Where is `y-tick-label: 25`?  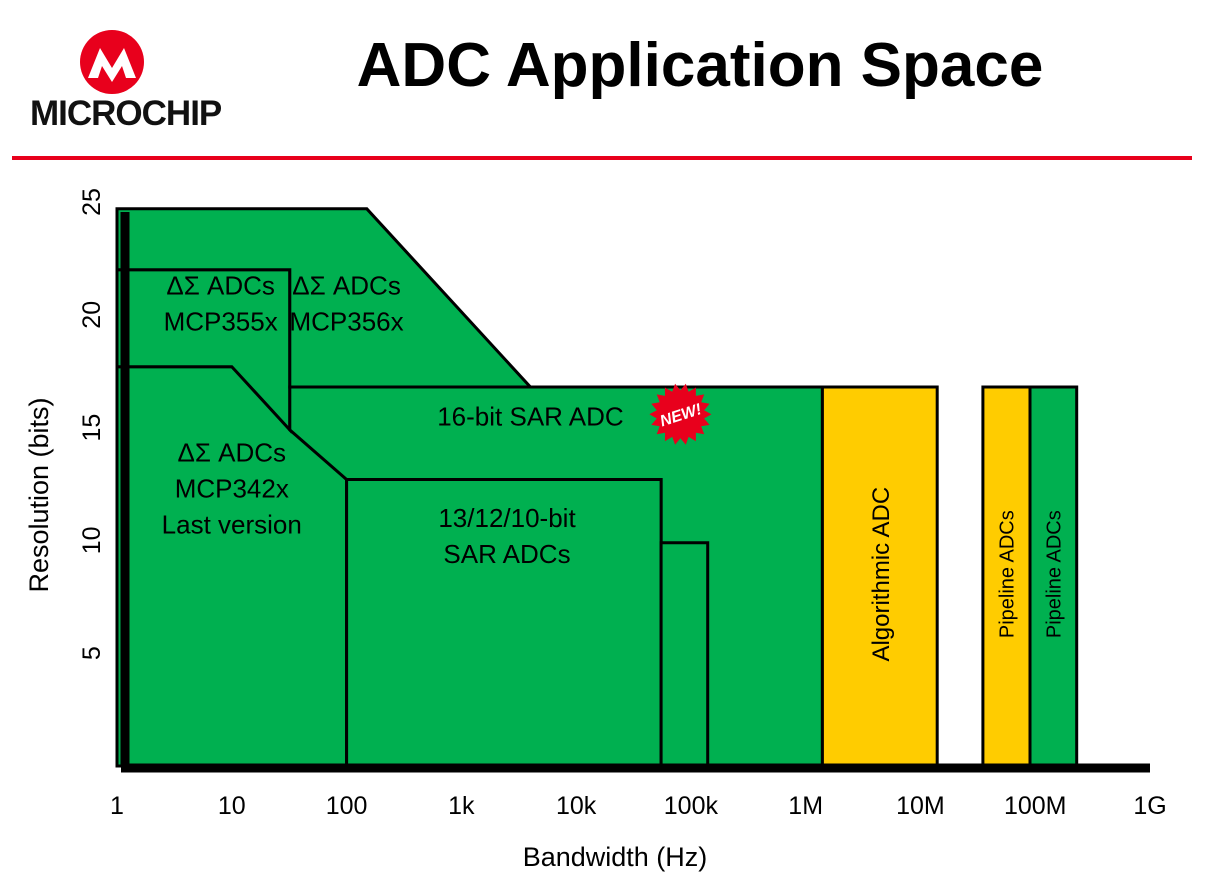
y-tick-label: 25 is located at coordinates (92, 202).